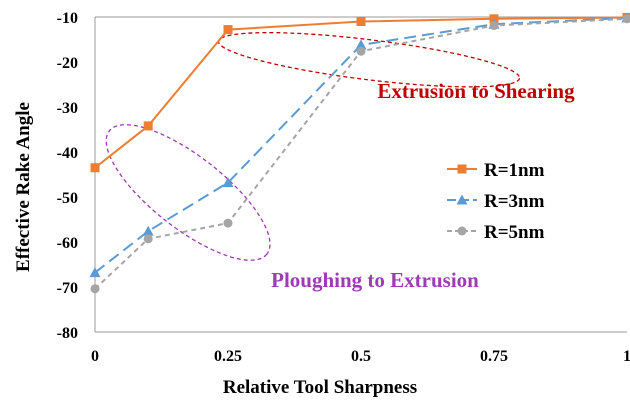 This screenshot has height=402, width=630. Describe the element at coordinates (476, 91) in the screenshot. I see `annotation-extrusion-to-shearing: Extrusion to Shearing` at that location.